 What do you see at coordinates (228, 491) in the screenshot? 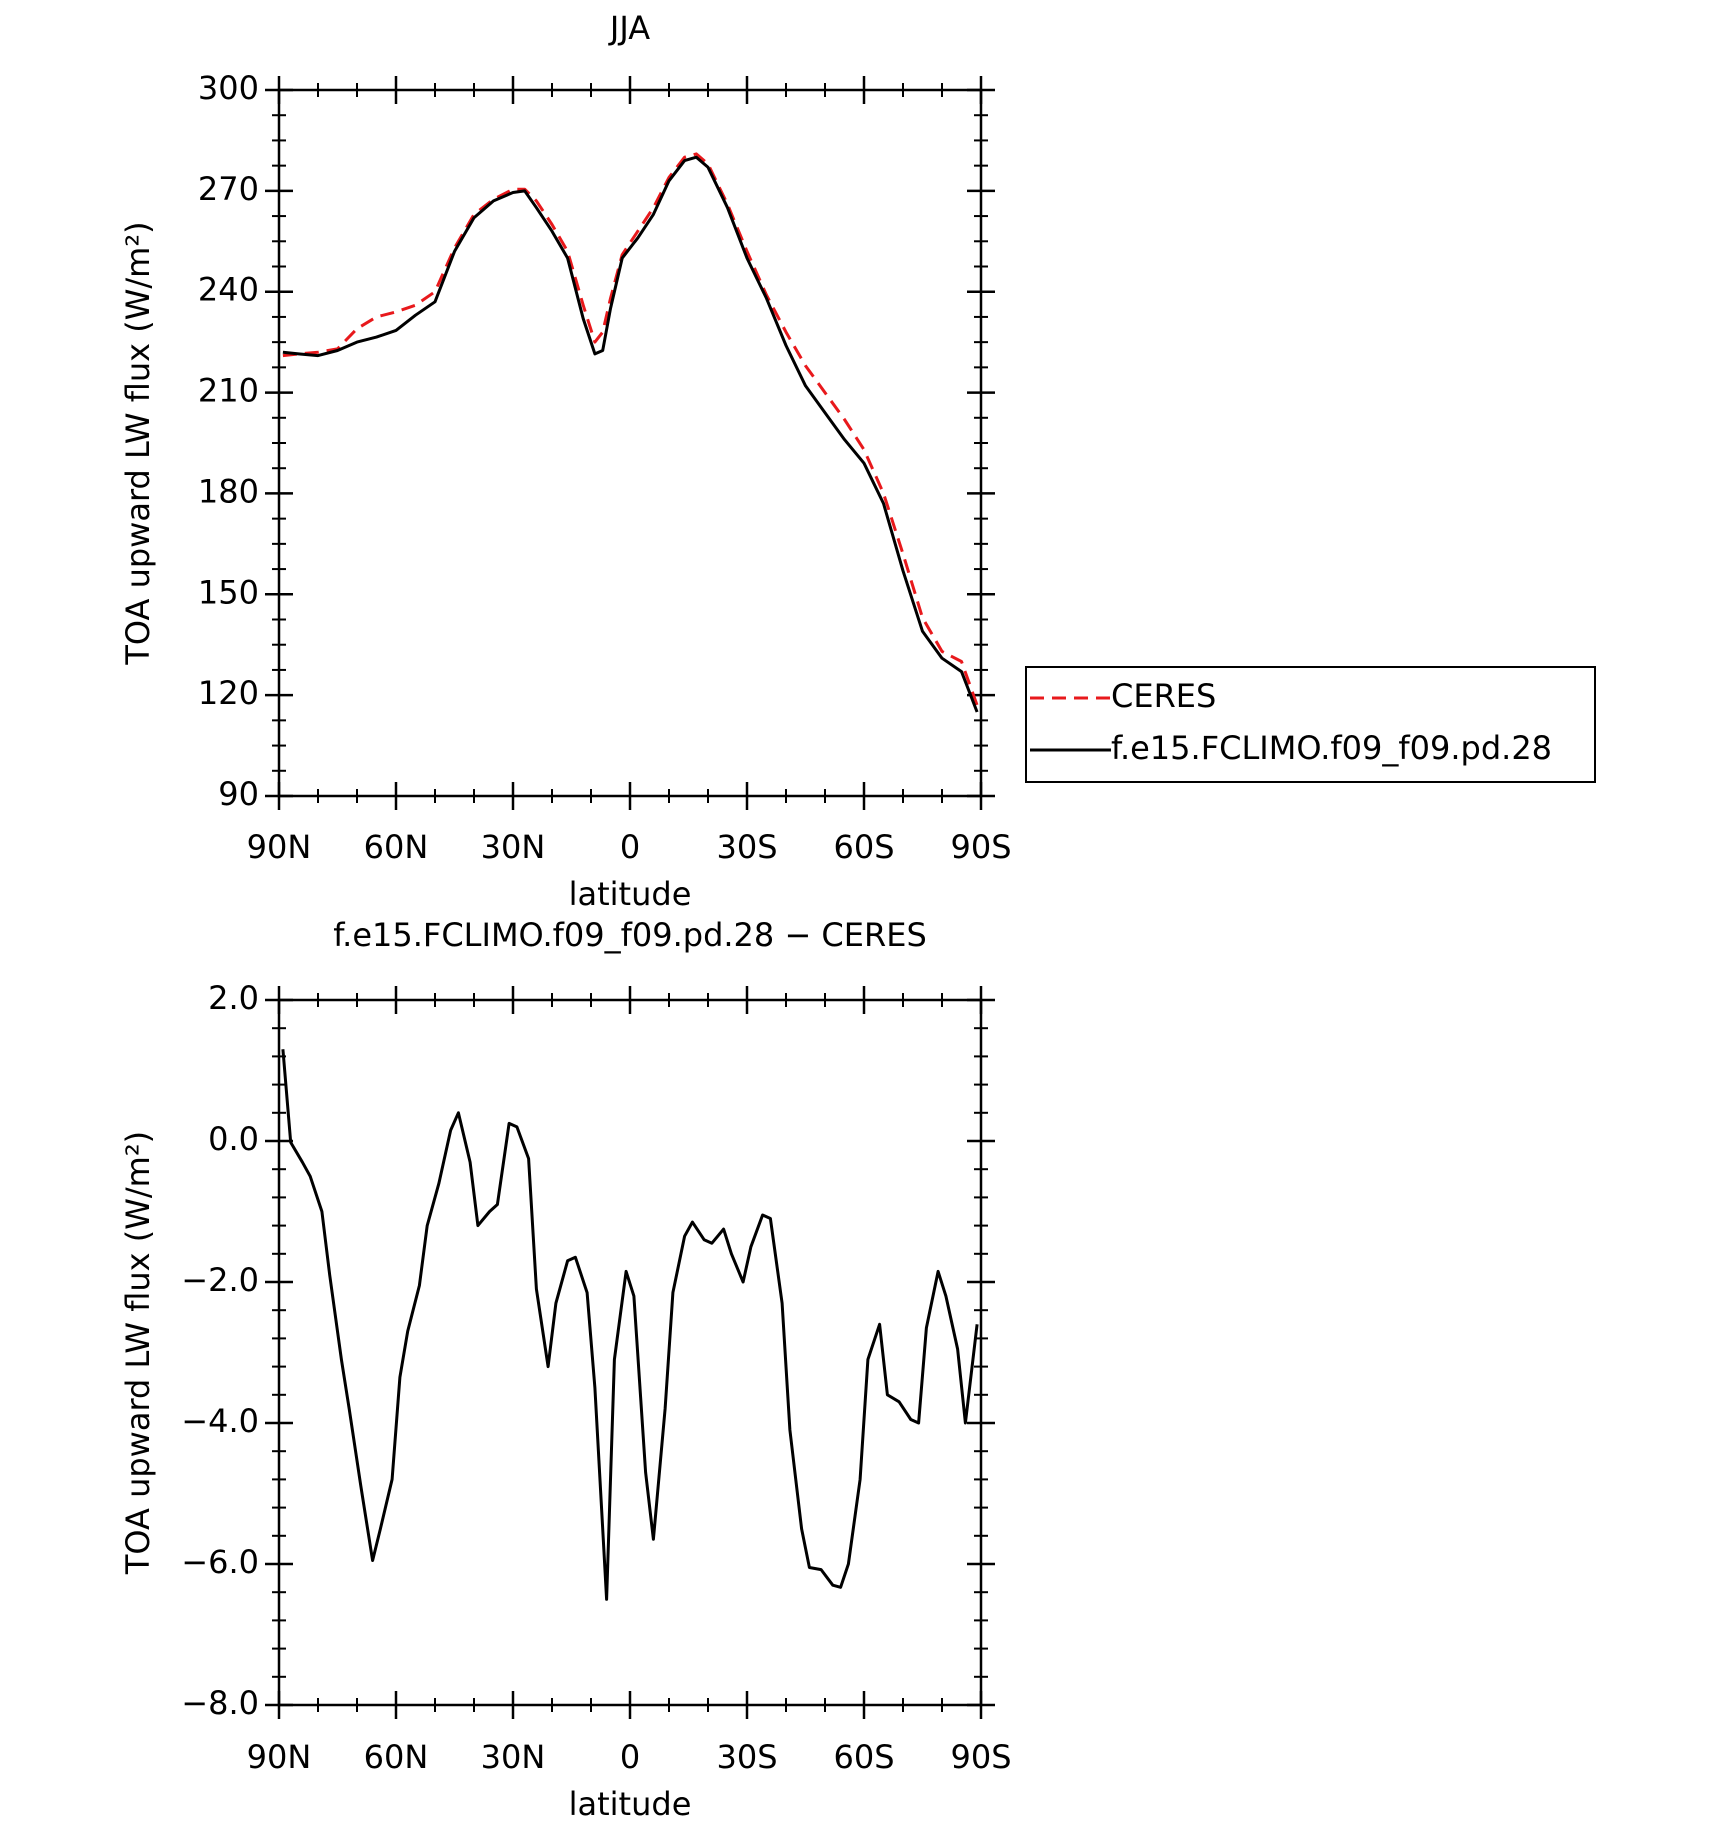
I see `y-tick-label: 180` at bounding box center [228, 491].